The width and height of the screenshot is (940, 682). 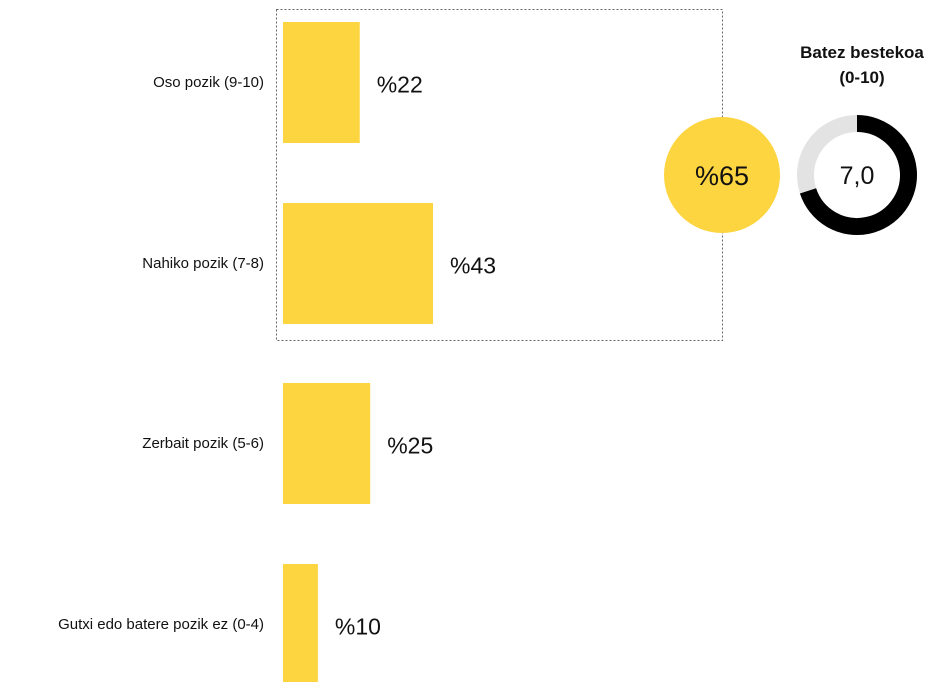 What do you see at coordinates (358, 627) in the screenshot?
I see `value-label: %10` at bounding box center [358, 627].